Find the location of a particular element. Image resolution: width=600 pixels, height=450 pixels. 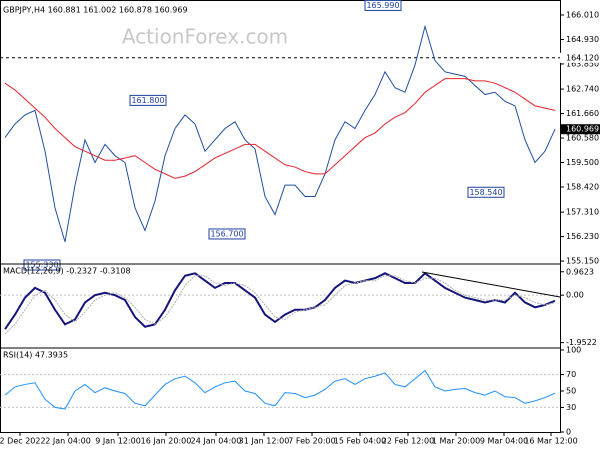

y-tick-label: 166.010 is located at coordinates (582, 14).